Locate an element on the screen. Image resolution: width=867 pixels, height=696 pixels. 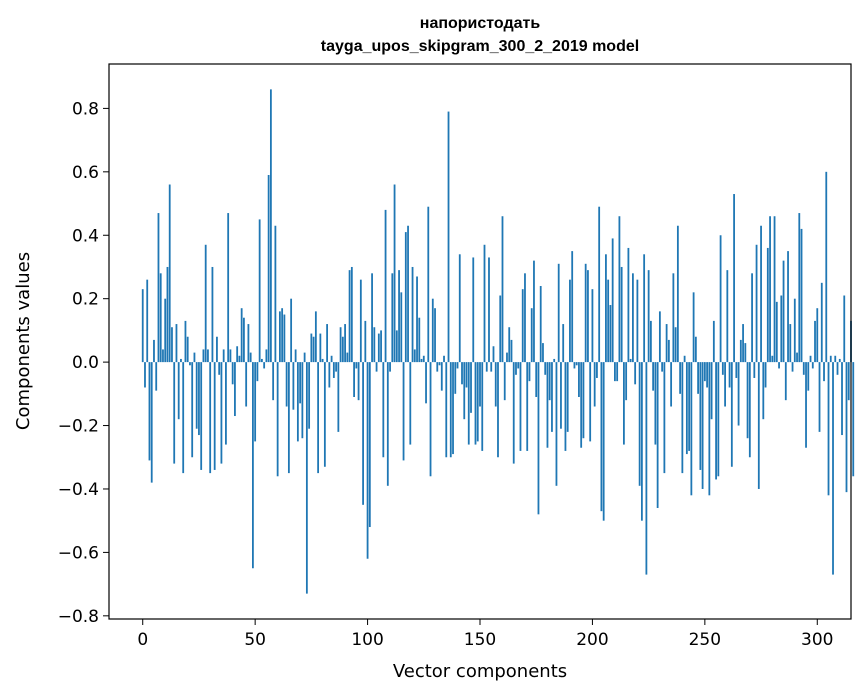
y-tick-label: 0.6 is located at coordinates (85, 173).